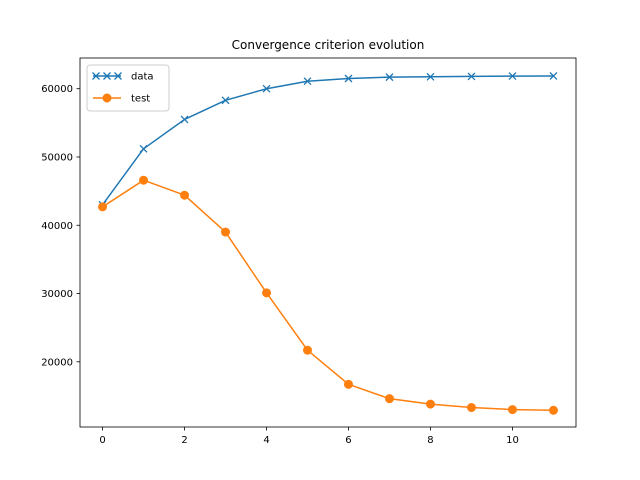 This screenshot has width=640, height=480. Describe the element at coordinates (512, 440) in the screenshot. I see `x-tick-label: 10` at that location.